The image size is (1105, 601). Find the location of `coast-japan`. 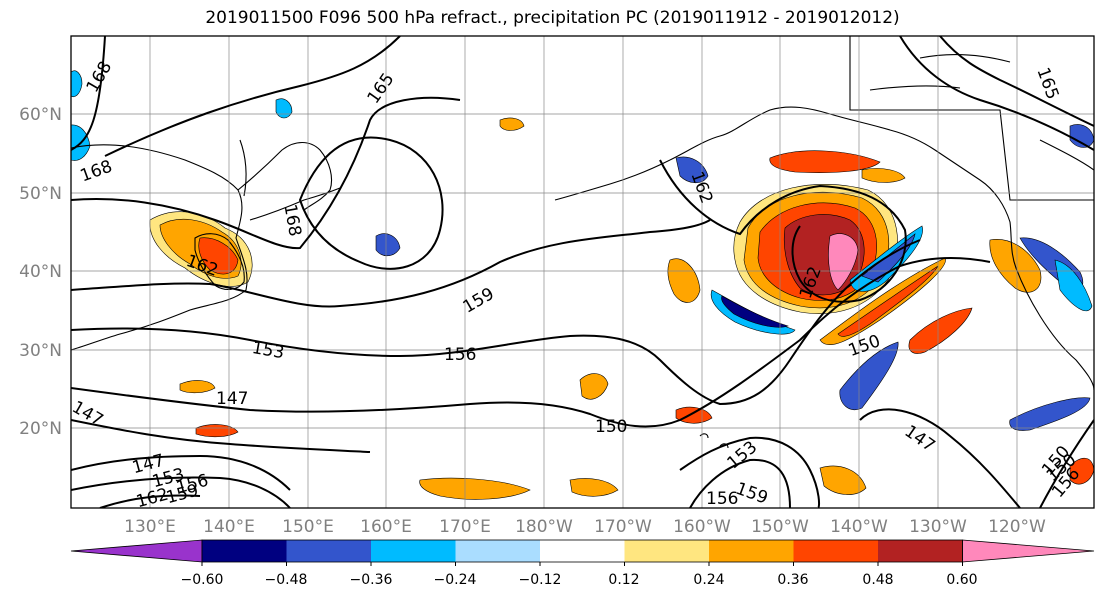

coast-japan is located at coordinates (219, 262).